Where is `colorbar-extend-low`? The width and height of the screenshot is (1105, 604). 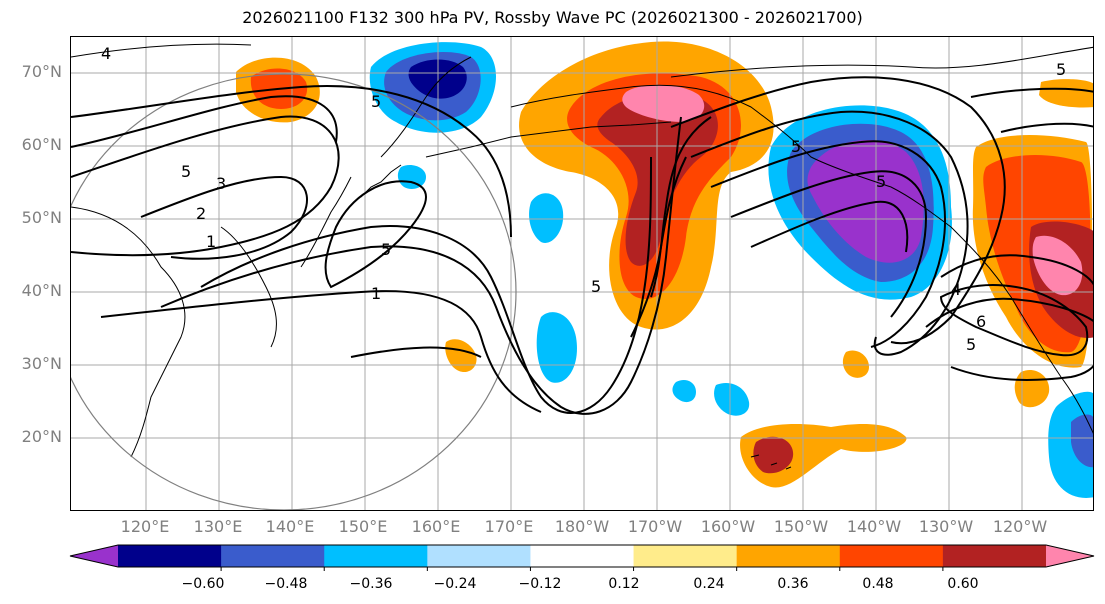
colorbar-extend-low is located at coordinates (94, 556).